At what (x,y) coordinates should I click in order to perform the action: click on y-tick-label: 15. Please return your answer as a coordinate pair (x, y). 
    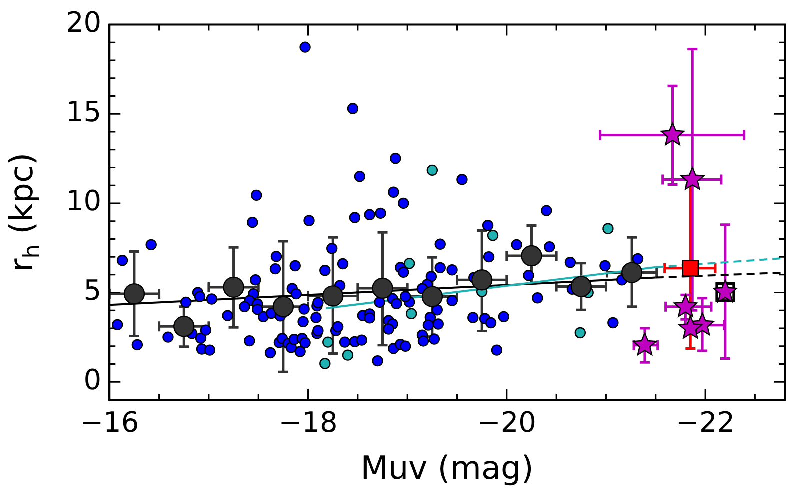
    Looking at the image, I should click on (84, 111).